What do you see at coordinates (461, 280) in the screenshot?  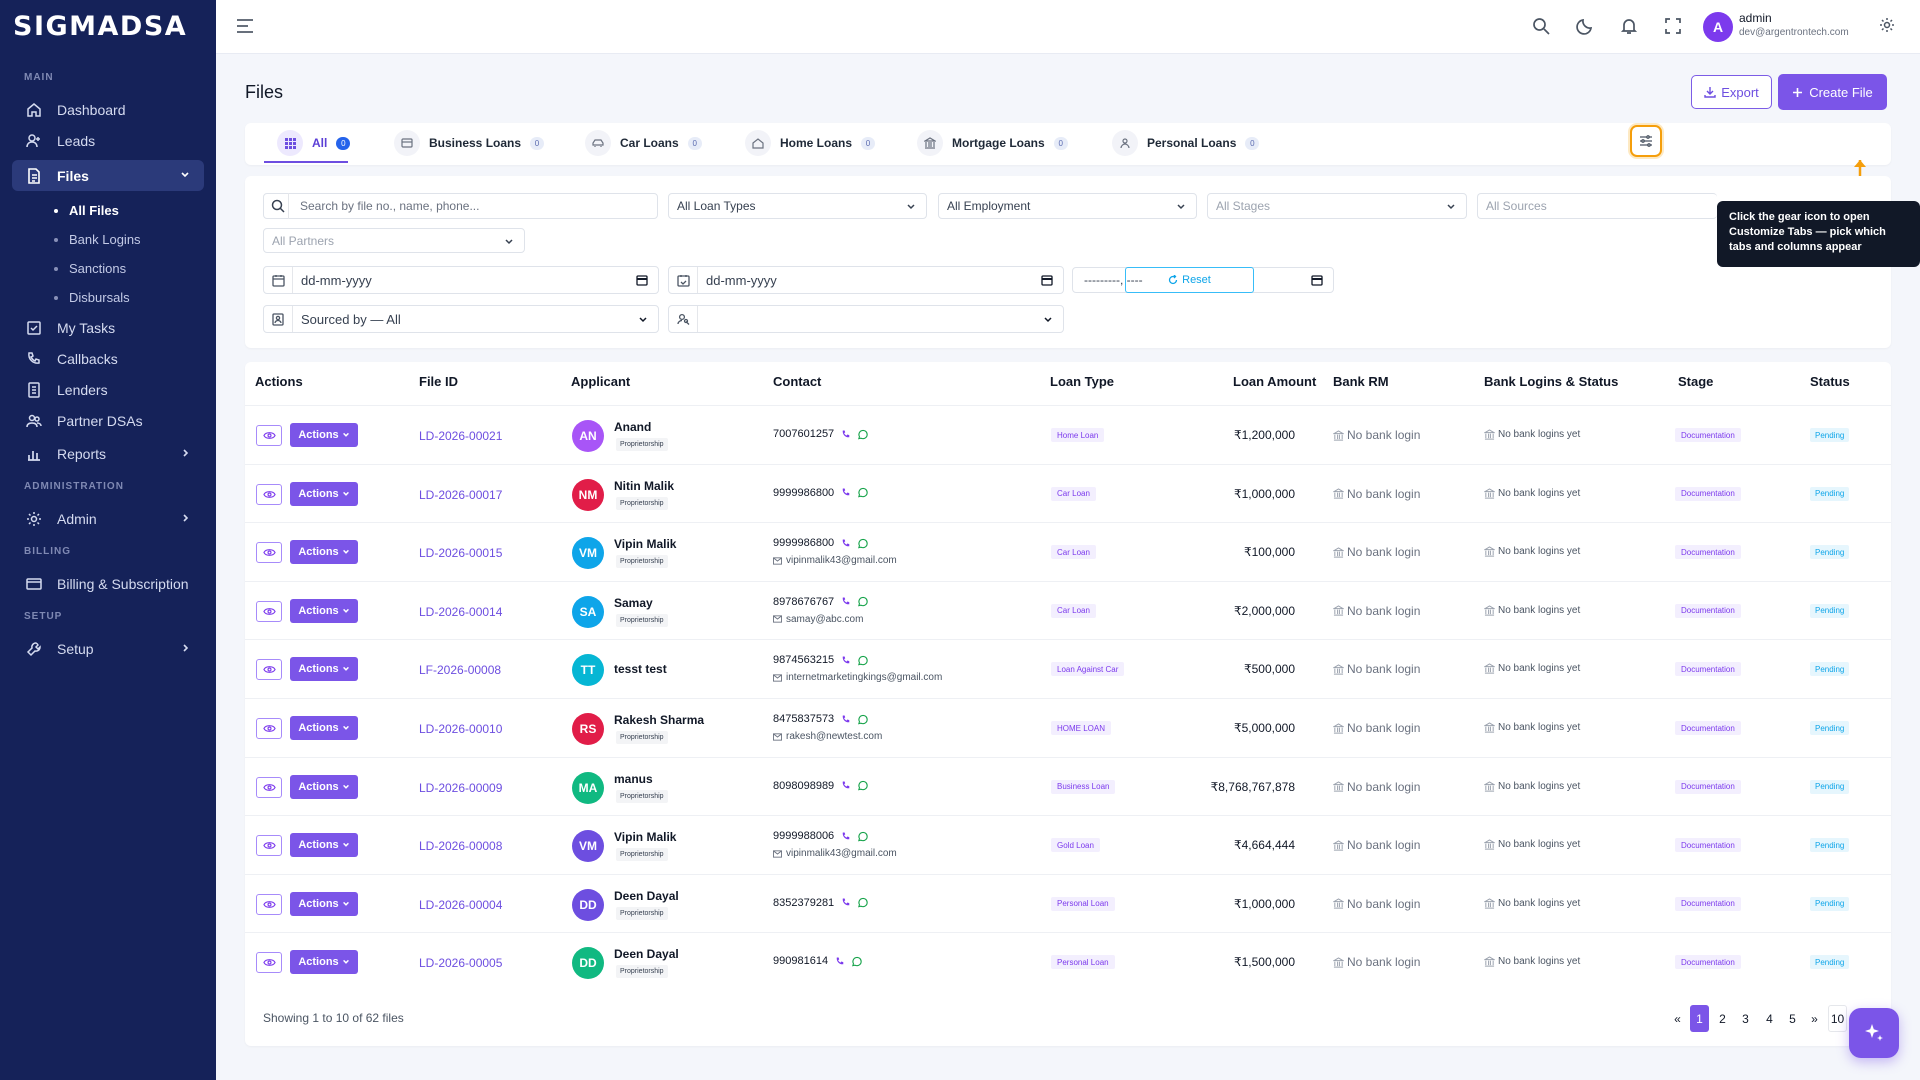 I see `date-from-input: dd-mm-yyyy` at bounding box center [461, 280].